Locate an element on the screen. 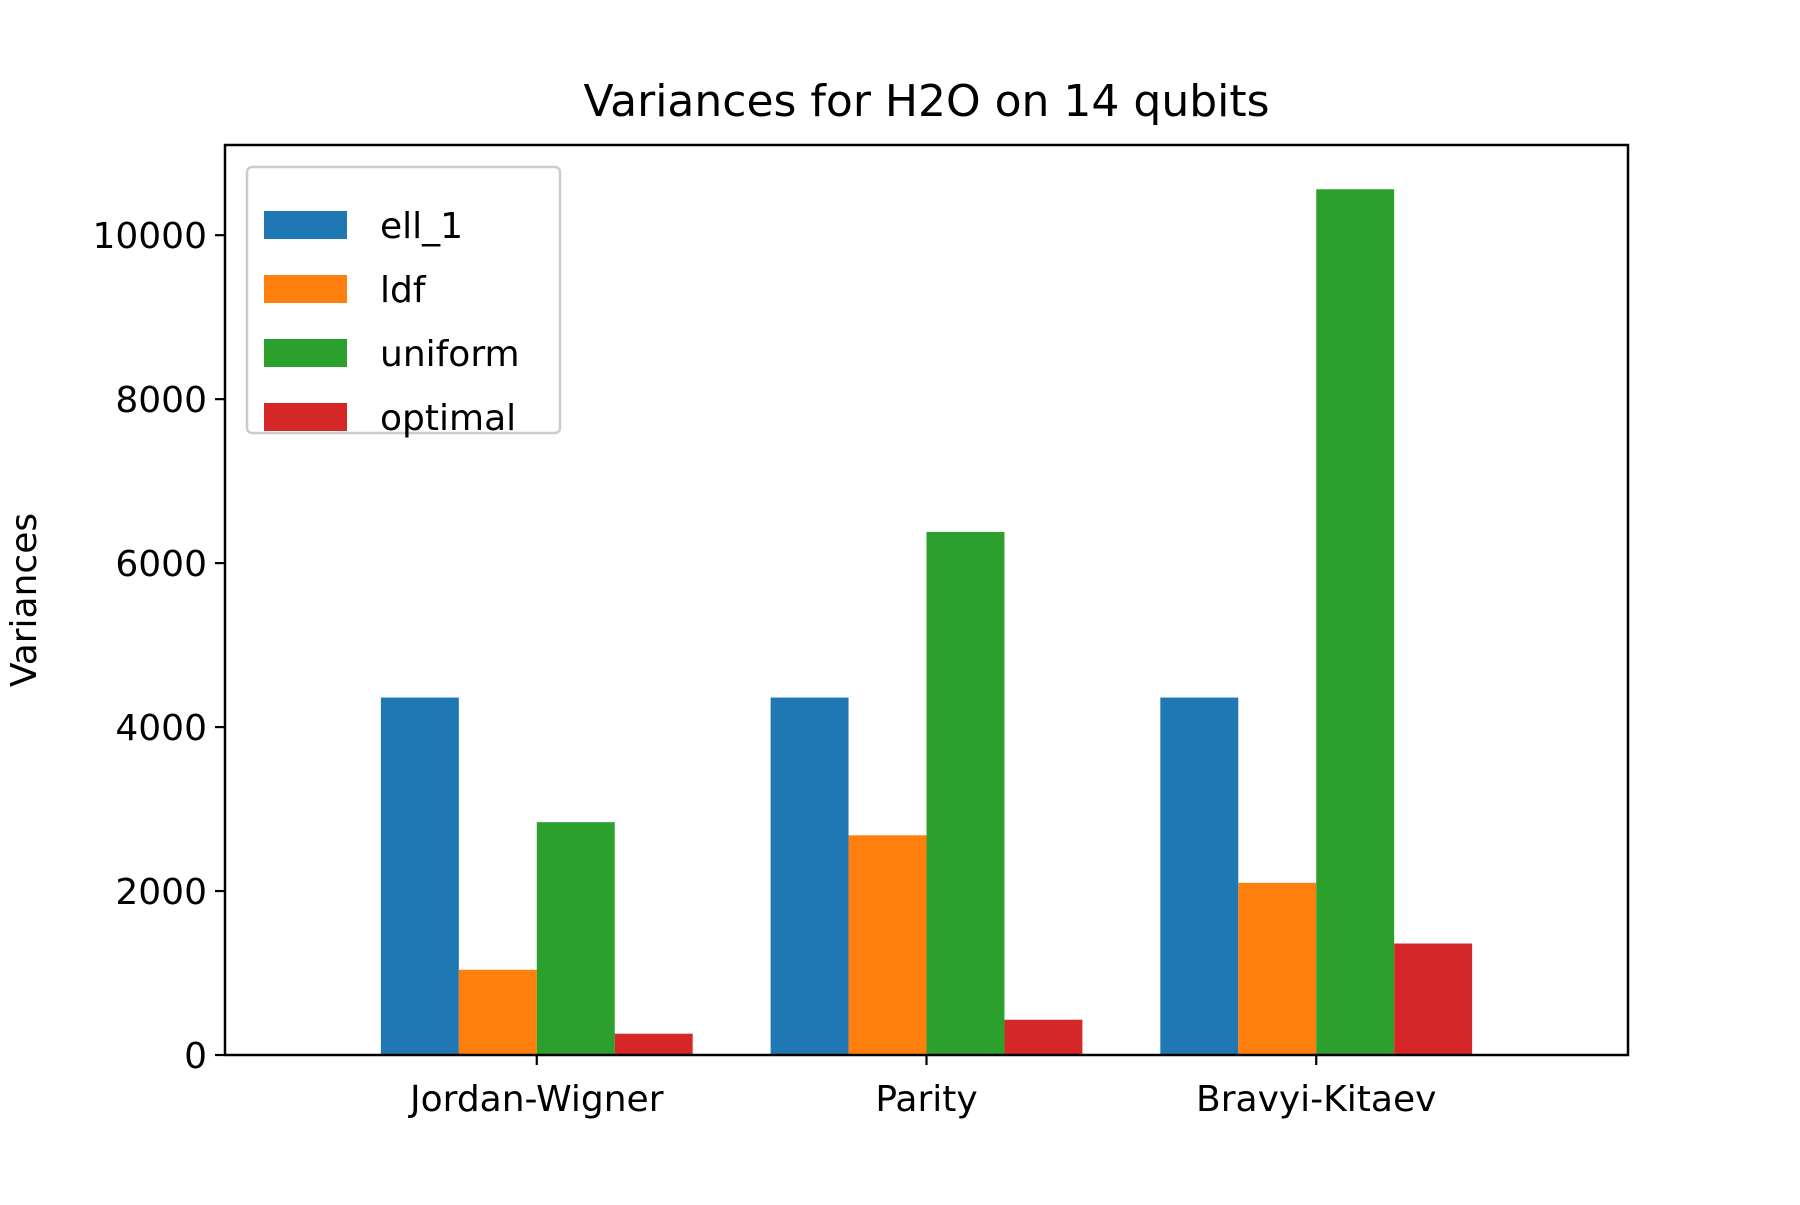 Image resolution: width=1800 pixels, height=1205 pixels. legend-label-uniform: uniform is located at coordinates (450, 354).